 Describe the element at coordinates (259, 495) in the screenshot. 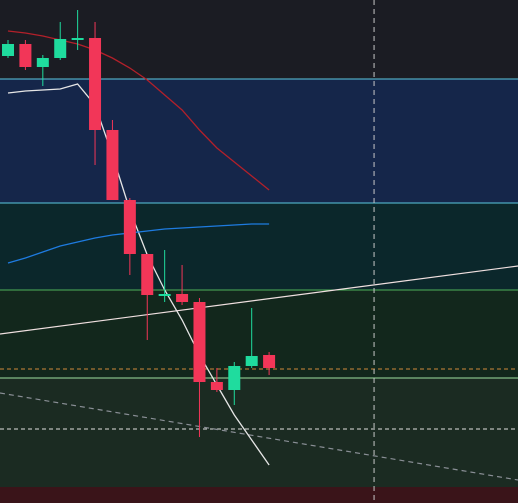

I see `zone` at that location.